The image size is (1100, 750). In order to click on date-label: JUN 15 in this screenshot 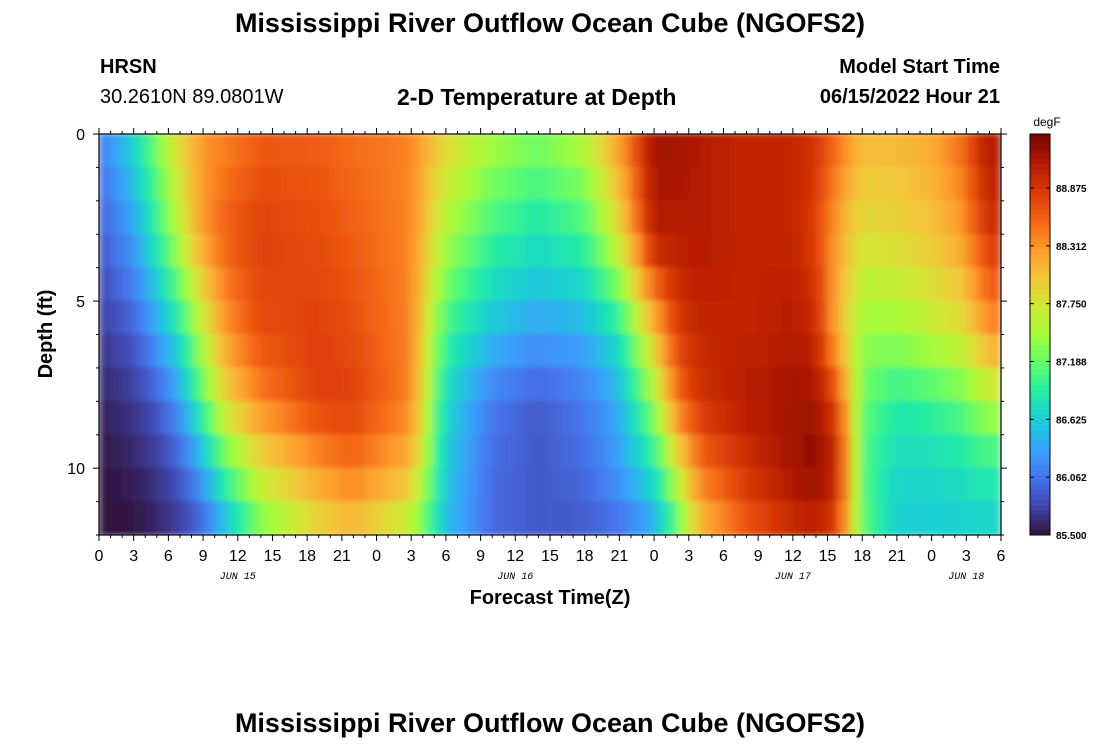, I will do `click(238, 577)`.